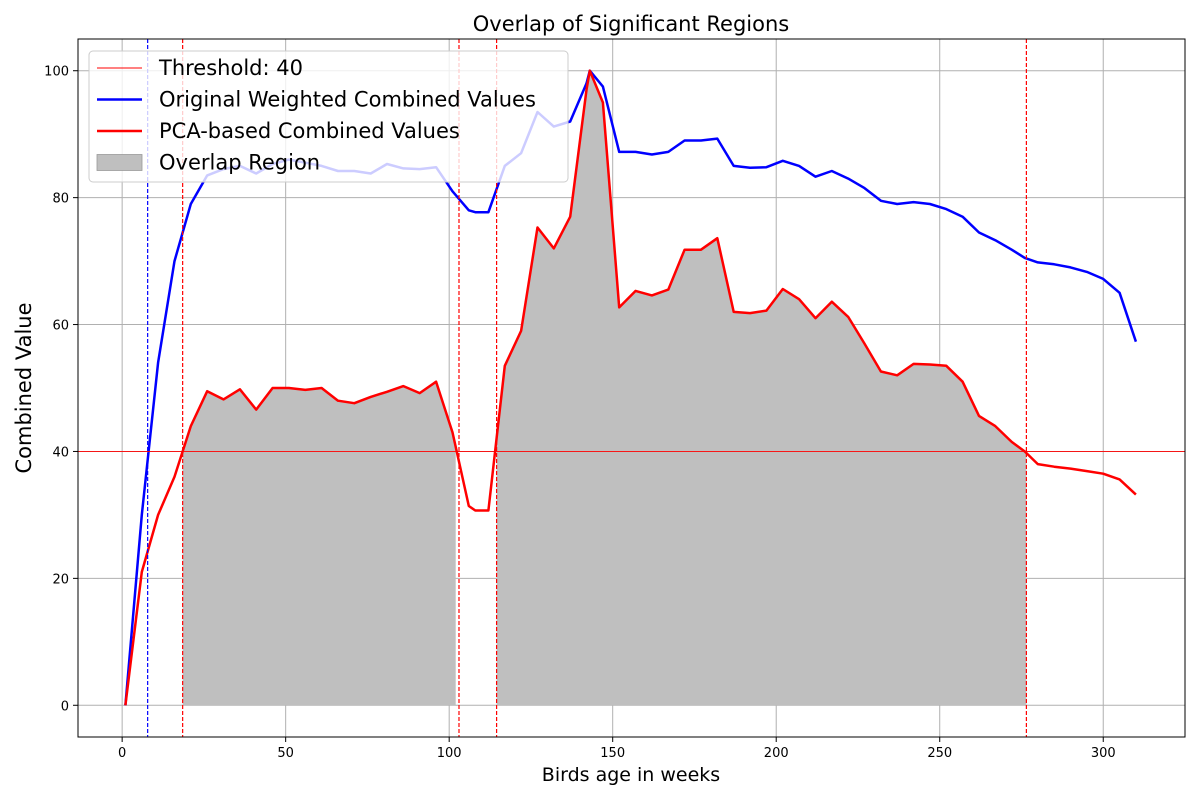 The height and width of the screenshot is (805, 1200). I want to click on x-tick-label: 0, so click(122, 753).